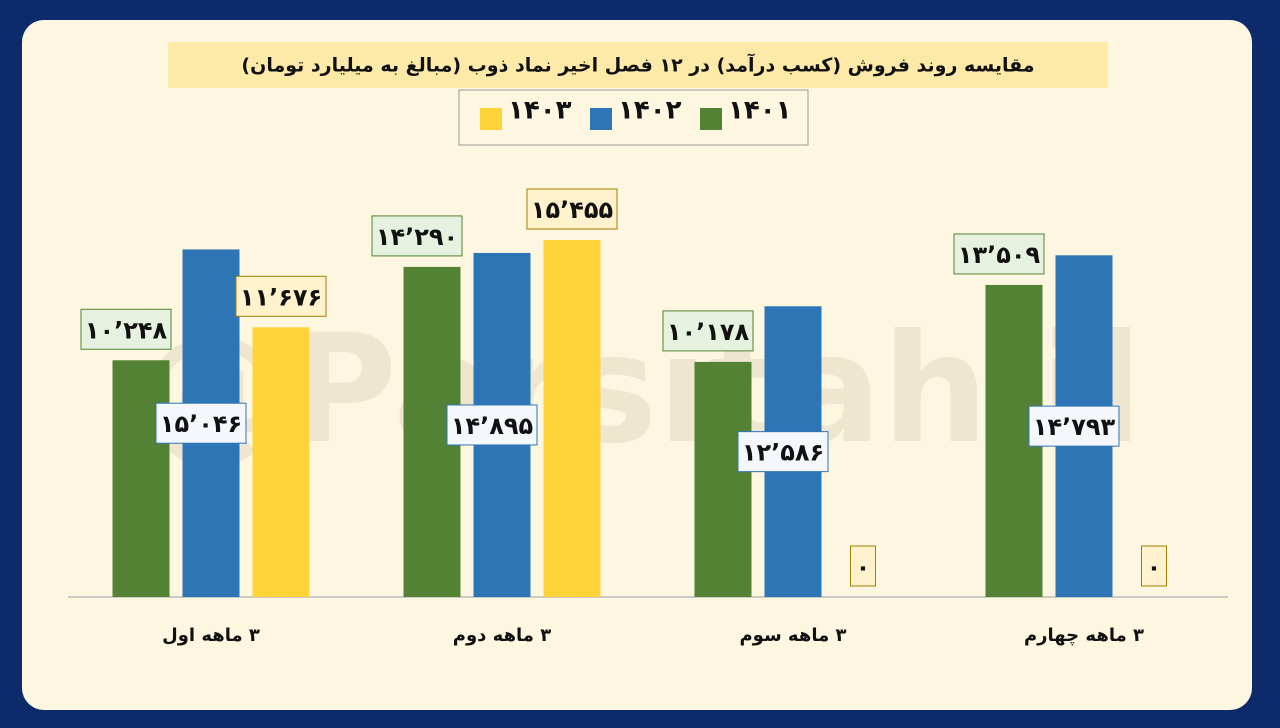 This screenshot has width=1280, height=728. Describe the element at coordinates (502, 635) in the screenshot. I see `x-tick-label: ۳ ماهه دوم` at that location.